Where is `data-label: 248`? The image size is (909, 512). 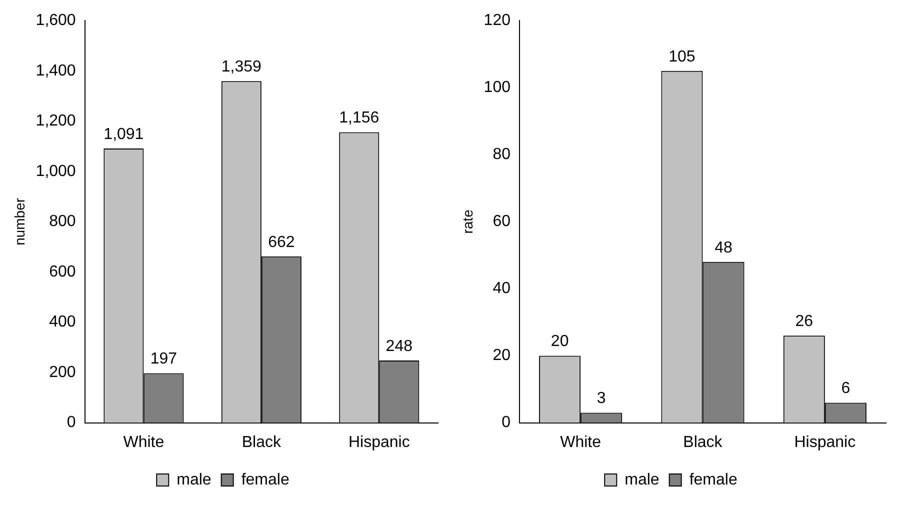 data-label: 248 is located at coordinates (399, 346).